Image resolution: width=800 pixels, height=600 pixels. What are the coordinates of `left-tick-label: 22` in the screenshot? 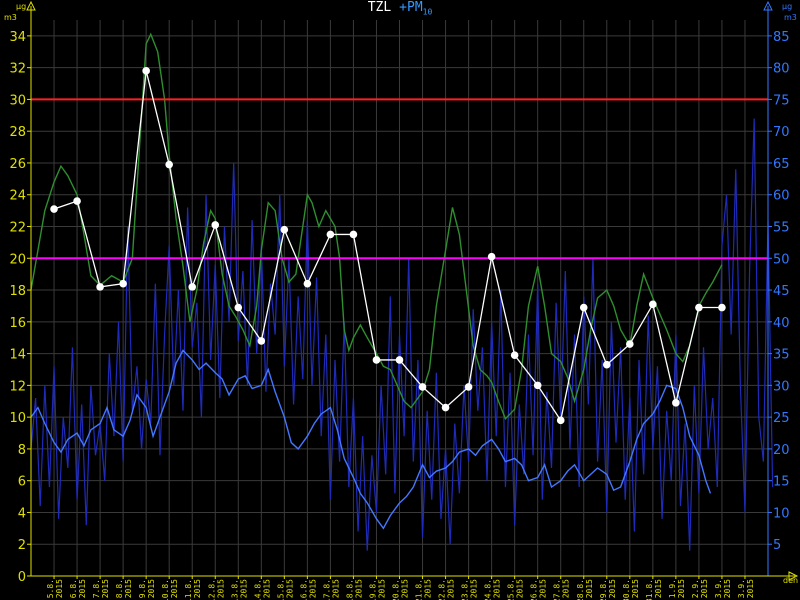 It's located at (17, 228).